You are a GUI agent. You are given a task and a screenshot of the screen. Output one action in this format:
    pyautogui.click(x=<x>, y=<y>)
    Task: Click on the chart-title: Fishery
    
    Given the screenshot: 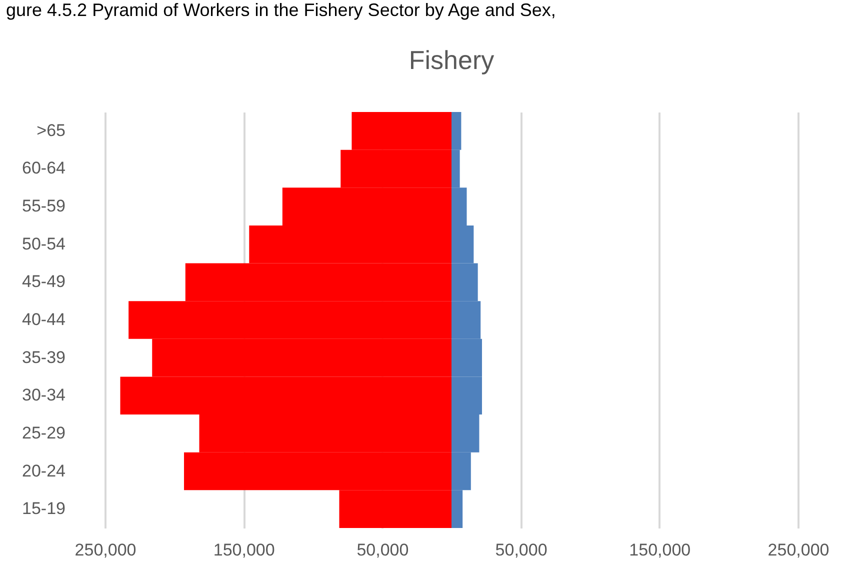 What is the action you would take?
    pyautogui.click(x=451, y=60)
    